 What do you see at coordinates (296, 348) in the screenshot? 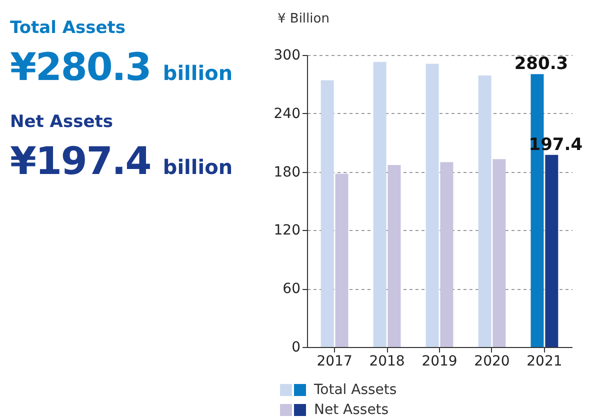
I see `y-tick-label: 0` at bounding box center [296, 348].